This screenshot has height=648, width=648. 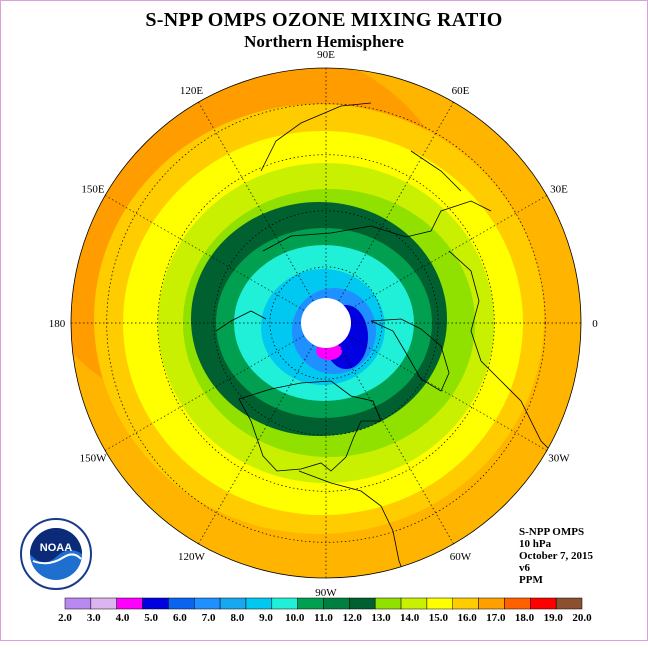 What do you see at coordinates (595, 324) in the screenshot?
I see `longitude-label: 0` at bounding box center [595, 324].